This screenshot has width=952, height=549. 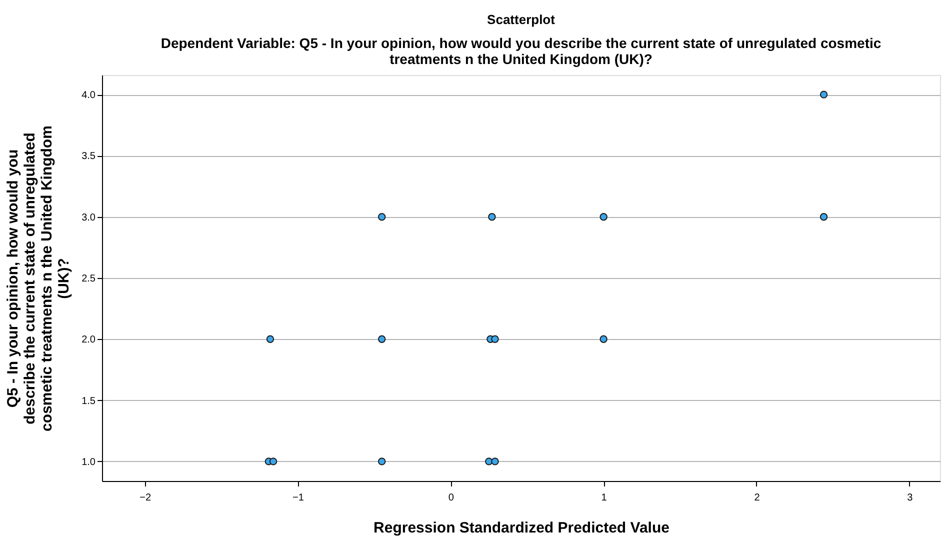 I want to click on x-axis-title: Regression Standardized Predicted Value, so click(x=522, y=528).